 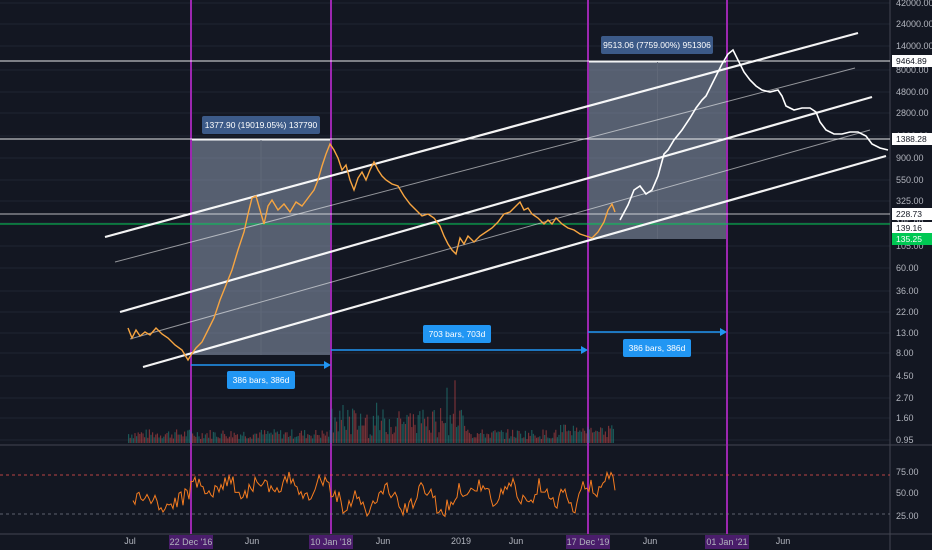 I want to click on price-tick-label: 0.95, so click(x=905, y=440).